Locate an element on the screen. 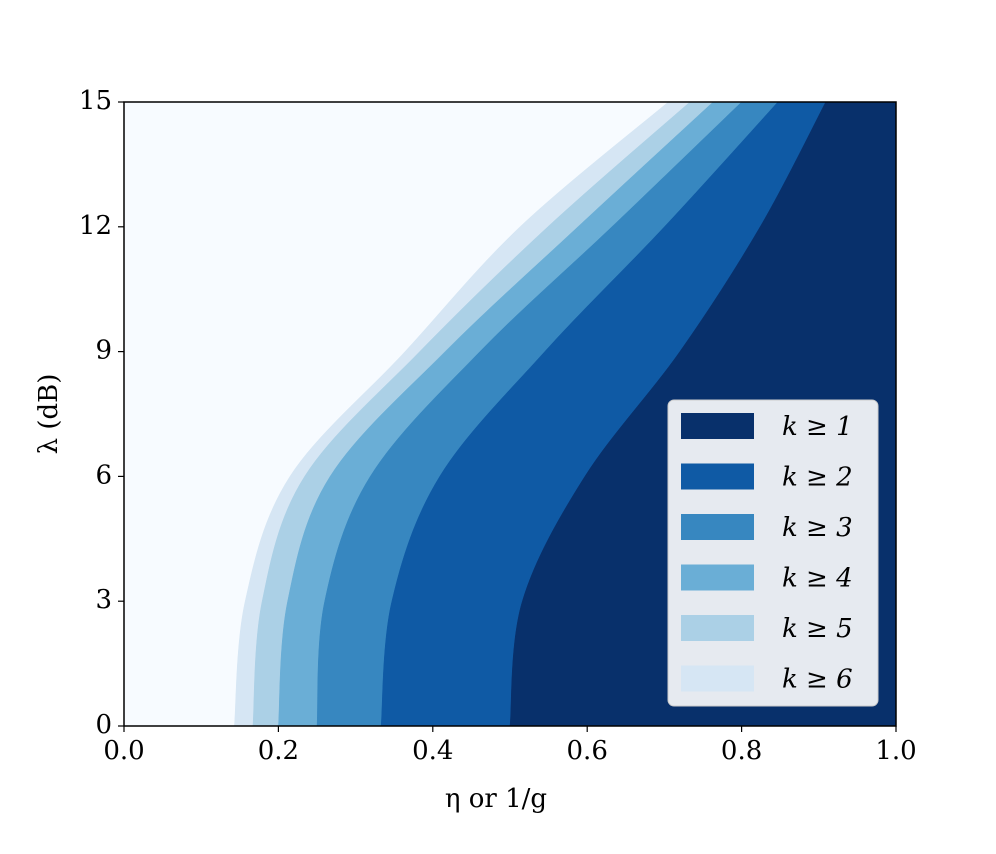 The width and height of the screenshot is (996, 854). x-tick-label: 0.6 is located at coordinates (587, 751).